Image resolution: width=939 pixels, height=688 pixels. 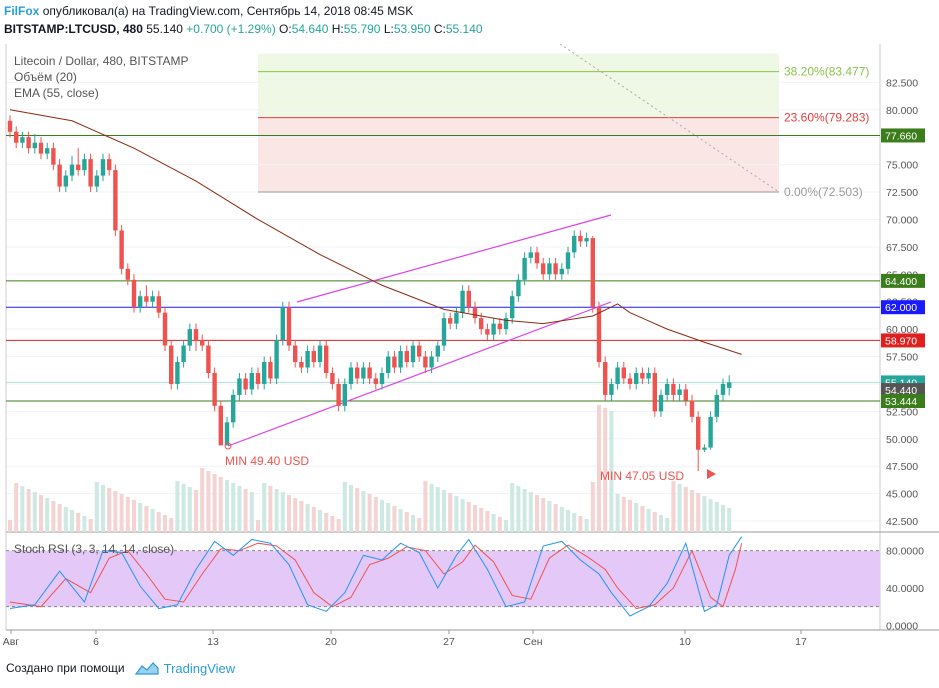 I want to click on fib-zone-red, so click(x=518, y=155).